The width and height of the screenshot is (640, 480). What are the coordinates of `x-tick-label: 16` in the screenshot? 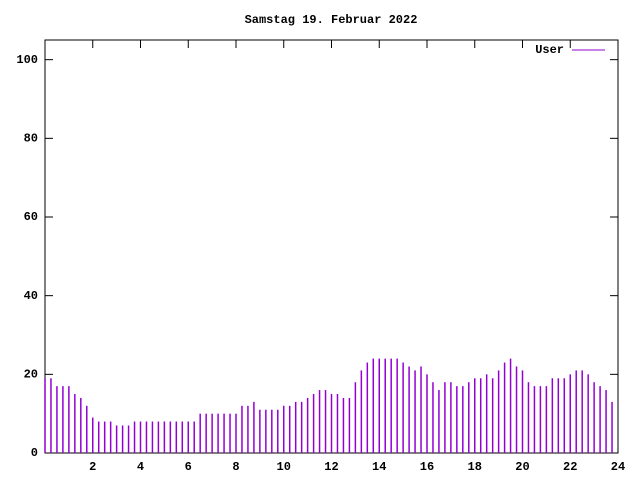 It's located at (427, 467).